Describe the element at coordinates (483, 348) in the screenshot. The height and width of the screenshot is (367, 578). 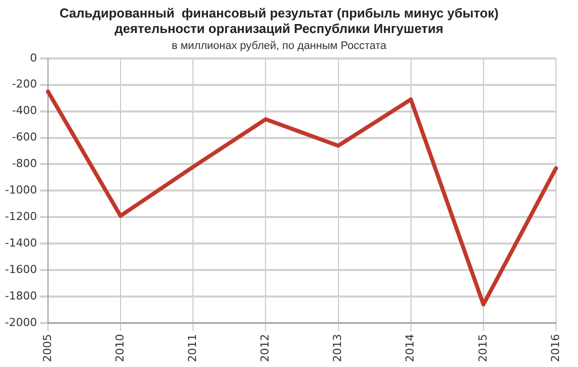
I see `x-tick-label: 2015` at that location.